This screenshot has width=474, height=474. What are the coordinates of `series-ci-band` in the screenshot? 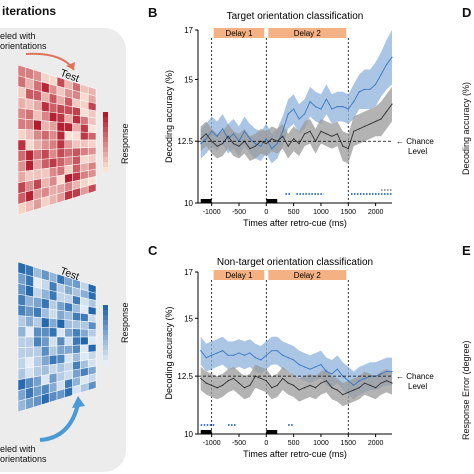 It's located at (296, 125).